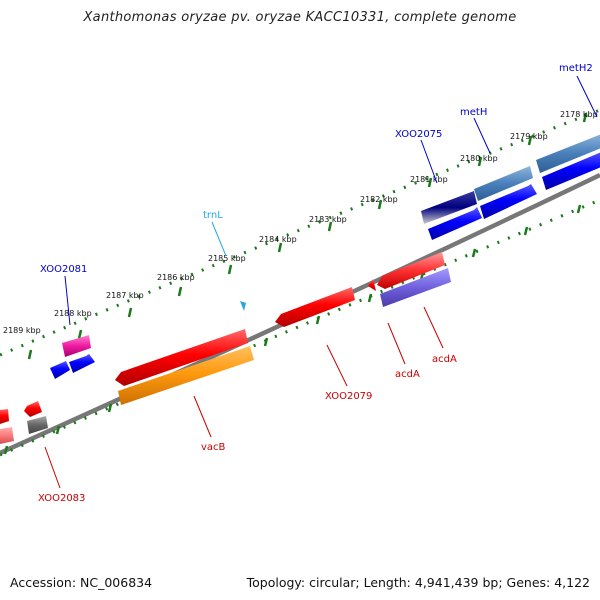 This screenshot has width=600, height=600. I want to click on label-acdA-1: acdA, so click(444, 359).